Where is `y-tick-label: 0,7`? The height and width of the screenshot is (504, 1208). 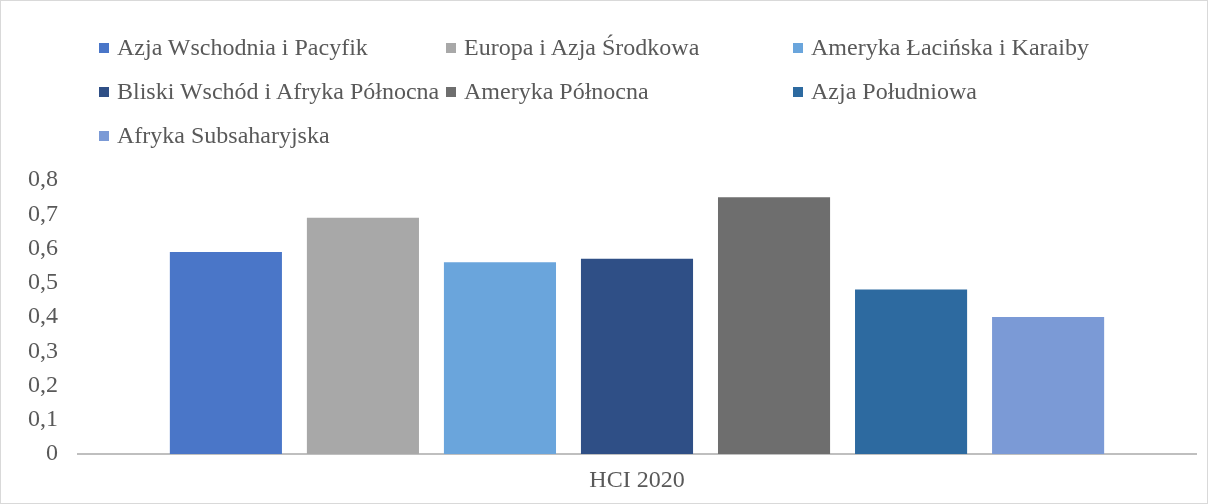
y-tick-label: 0,7 is located at coordinates (43, 212).